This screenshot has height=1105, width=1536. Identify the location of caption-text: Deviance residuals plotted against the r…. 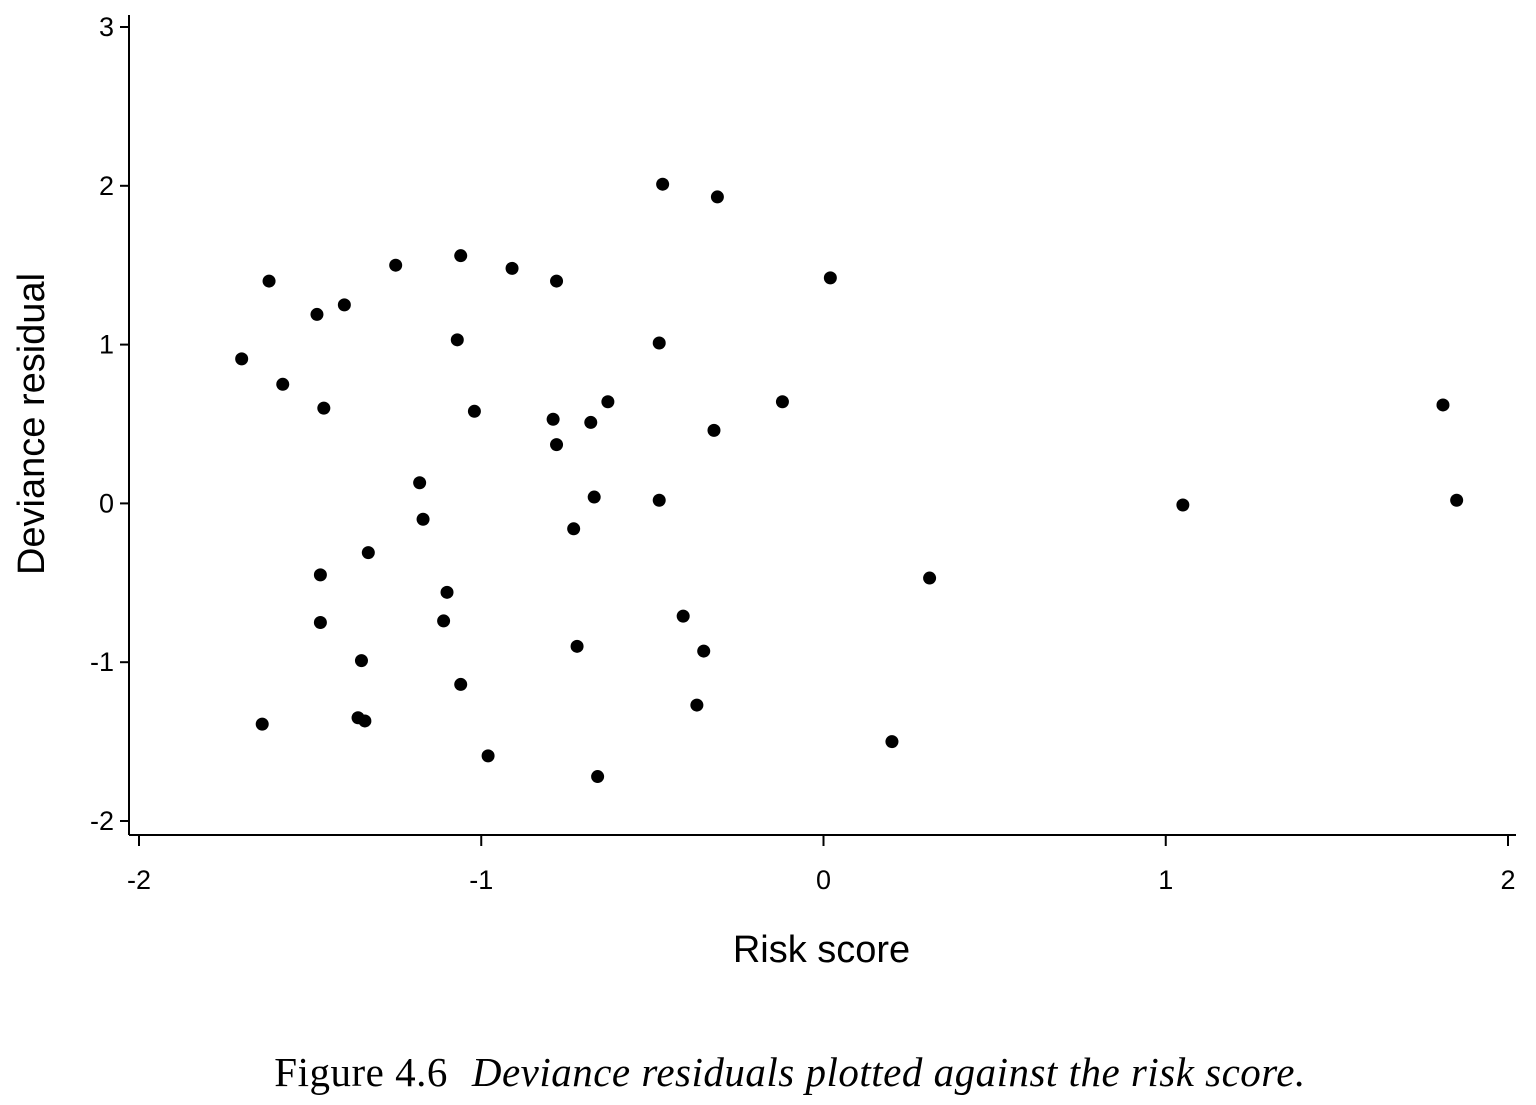
(888, 1072).